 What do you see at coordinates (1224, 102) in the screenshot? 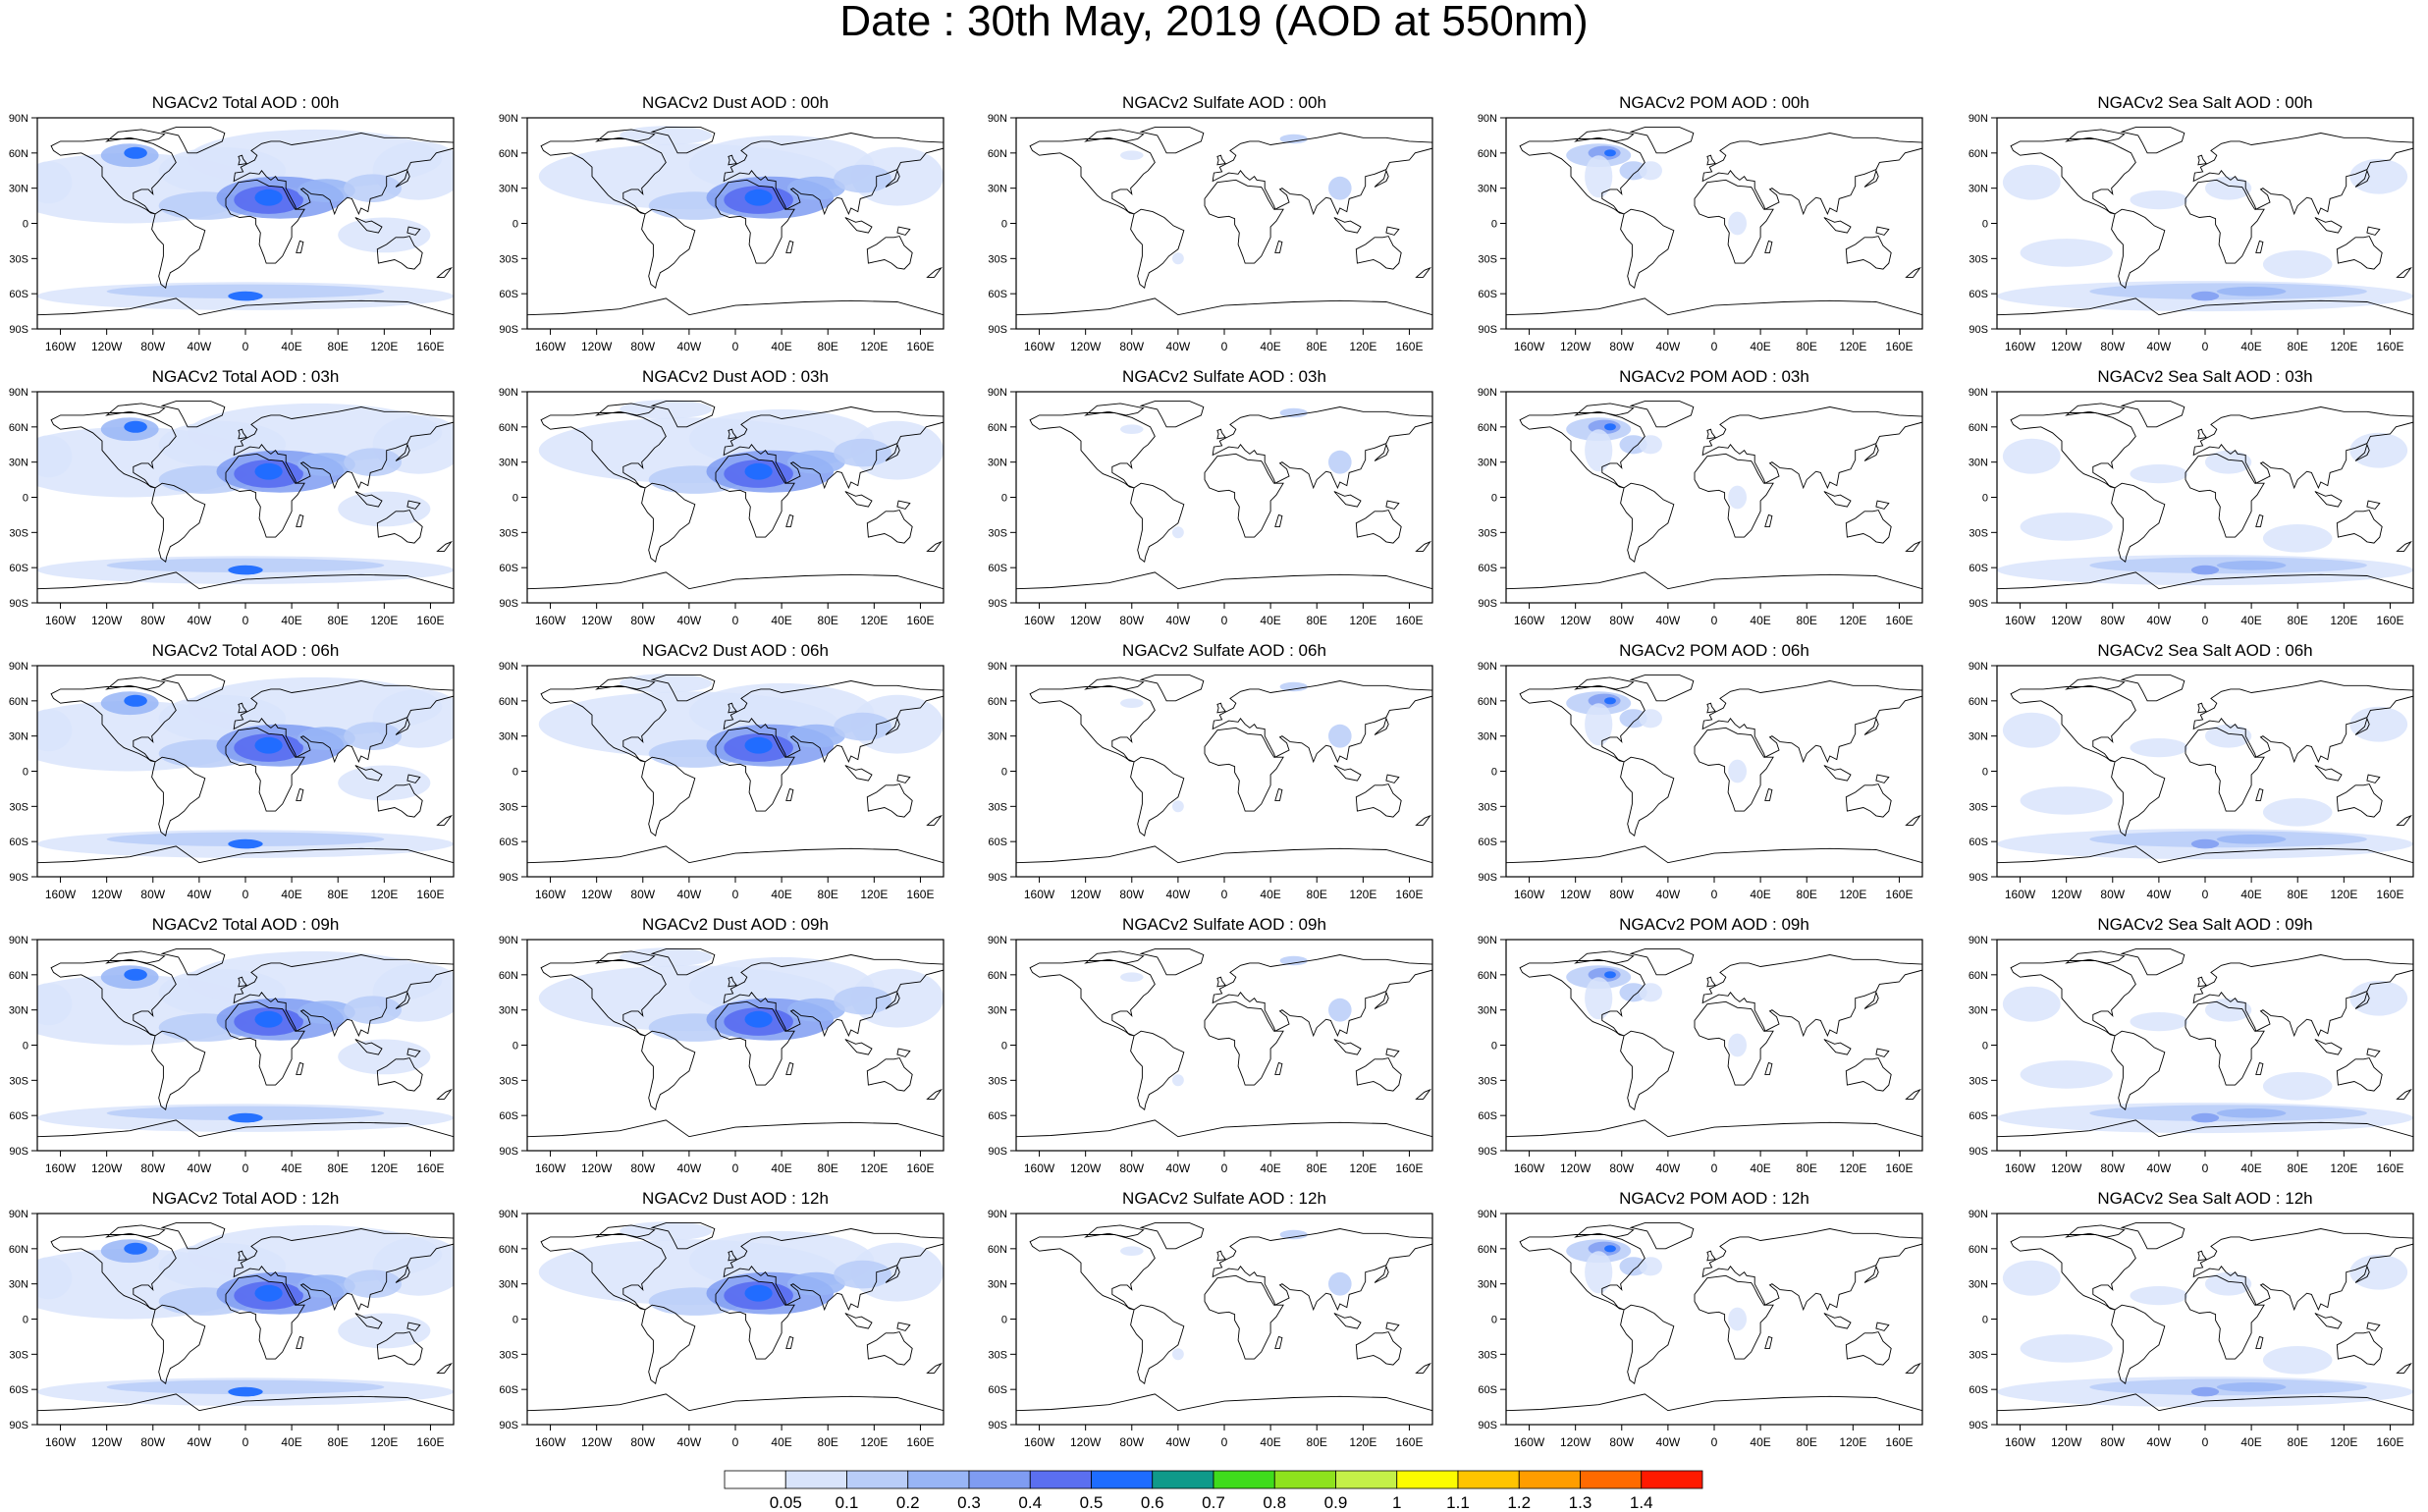
I see `panel-title: NGACv2 Sulfate AOD : 00h` at bounding box center [1224, 102].